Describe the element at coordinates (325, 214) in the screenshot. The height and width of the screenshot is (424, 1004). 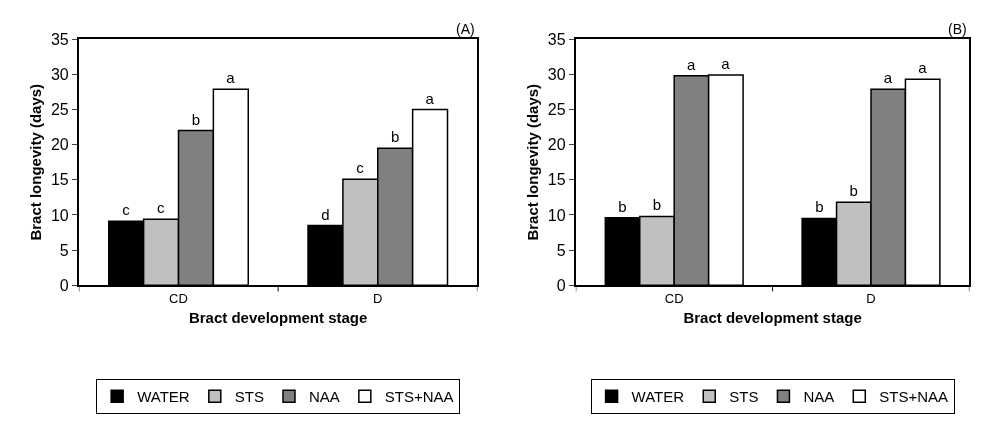
I see `data-label: d` at that location.